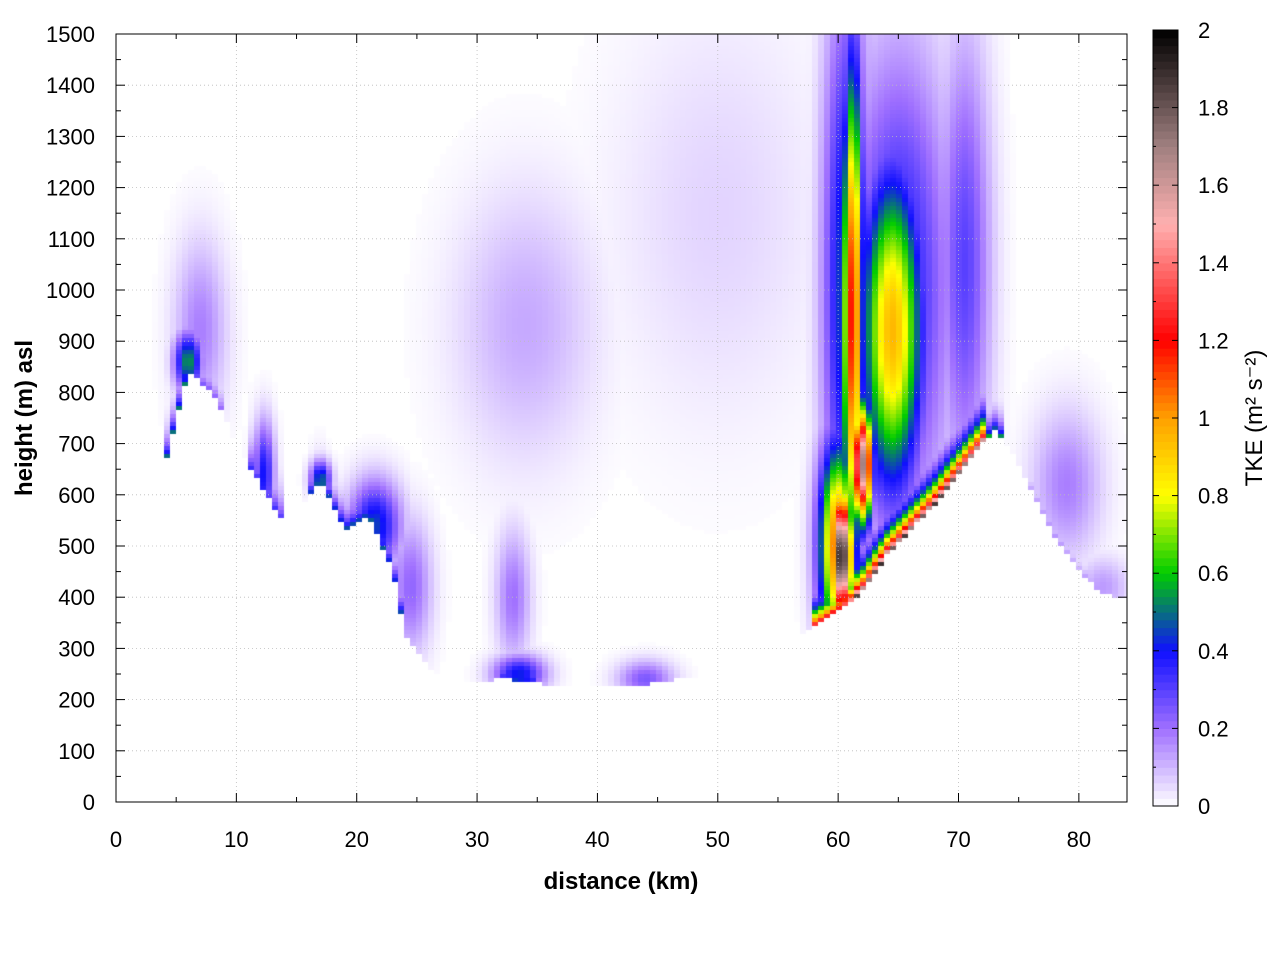  Describe the element at coordinates (1213, 340) in the screenshot. I see `colorbar-tick-label: 1.2` at that location.